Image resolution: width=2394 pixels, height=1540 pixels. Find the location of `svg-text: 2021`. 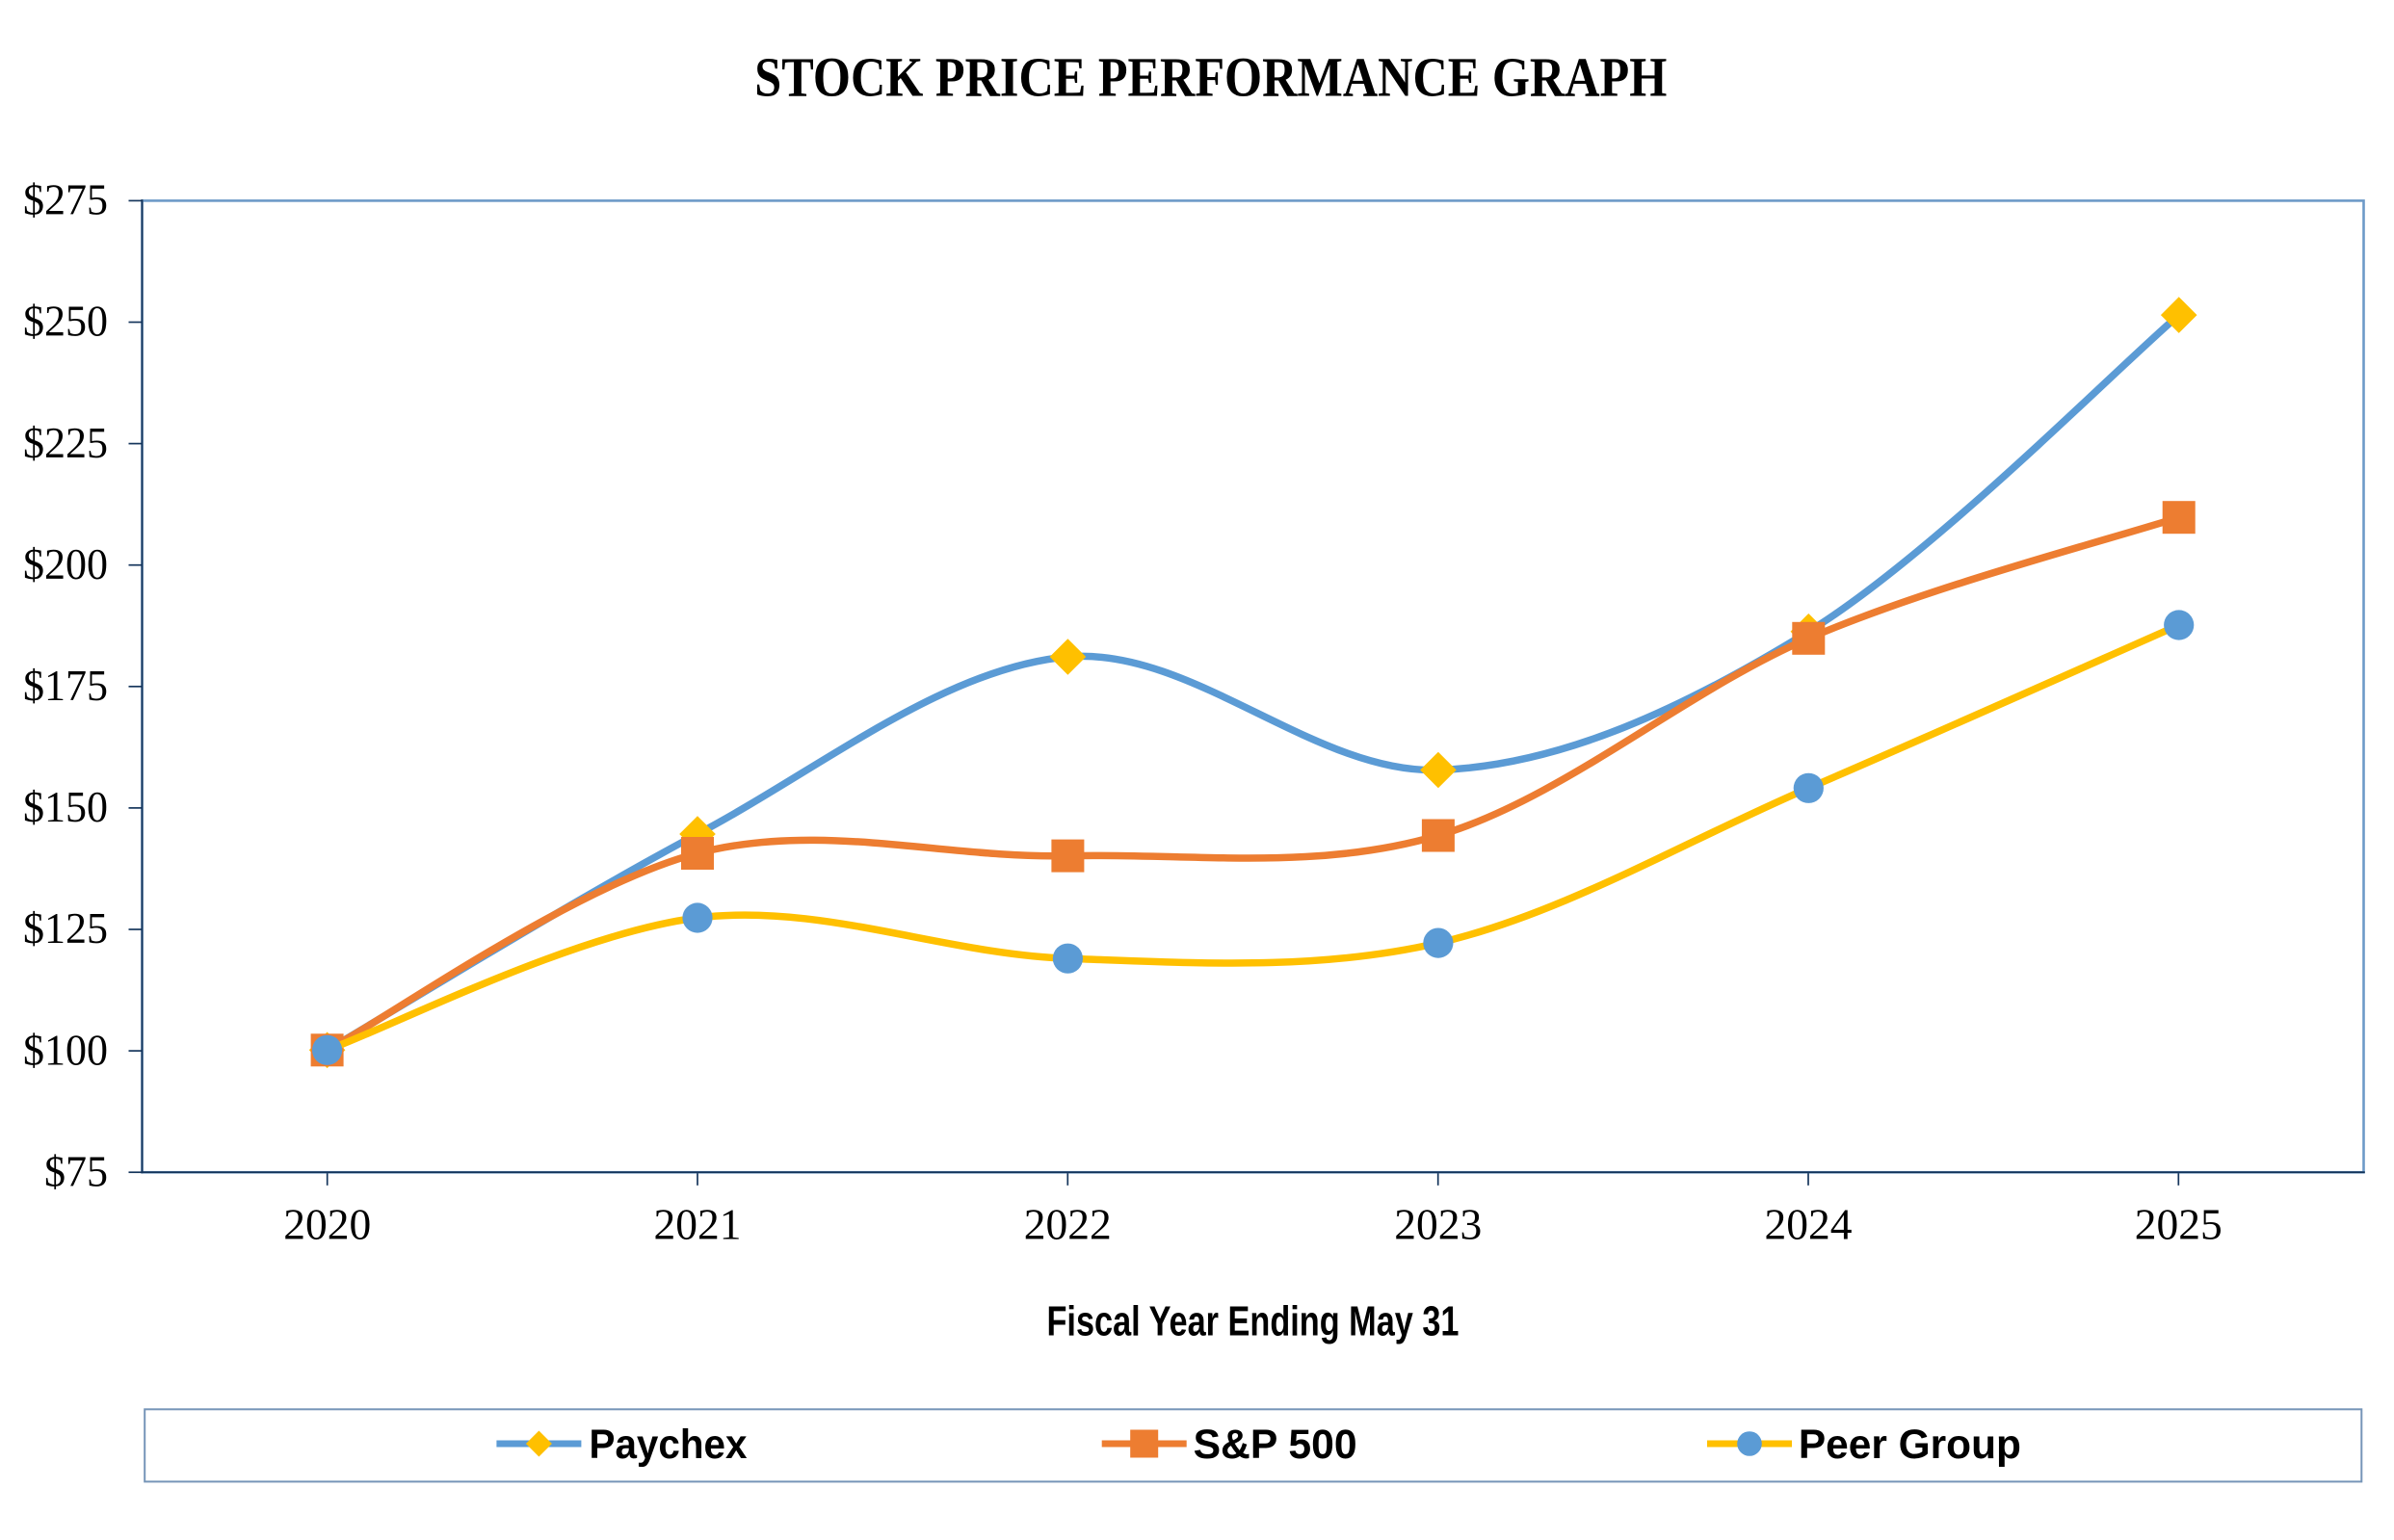

svg-text: 2021 is located at coordinates (698, 1224).